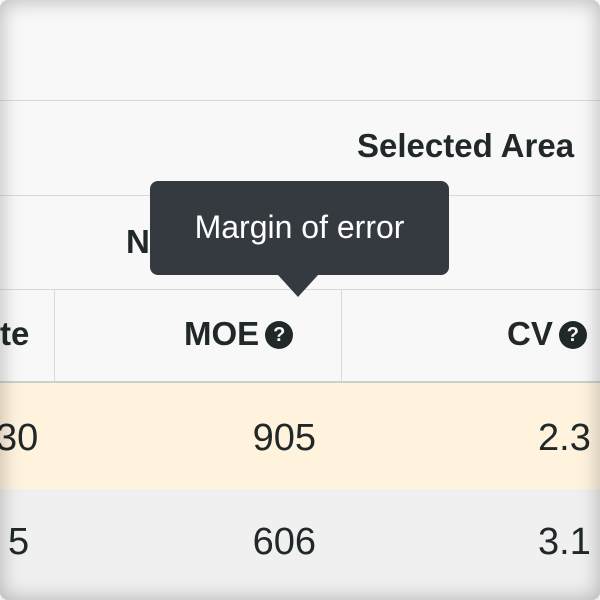 Image resolution: width=600 pixels, height=600 pixels. What do you see at coordinates (530, 333) in the screenshot?
I see `column-header-cv-label: CV` at bounding box center [530, 333].